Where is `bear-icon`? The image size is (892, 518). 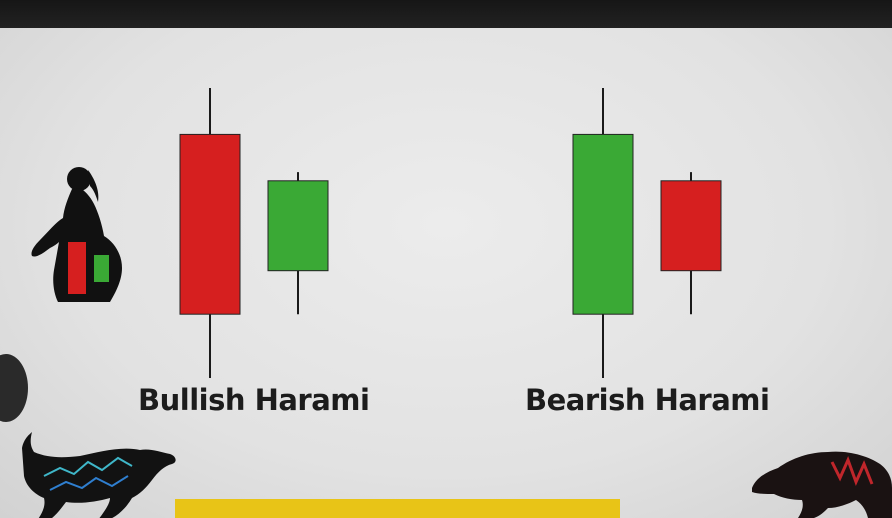 bear-icon is located at coordinates (822, 484).